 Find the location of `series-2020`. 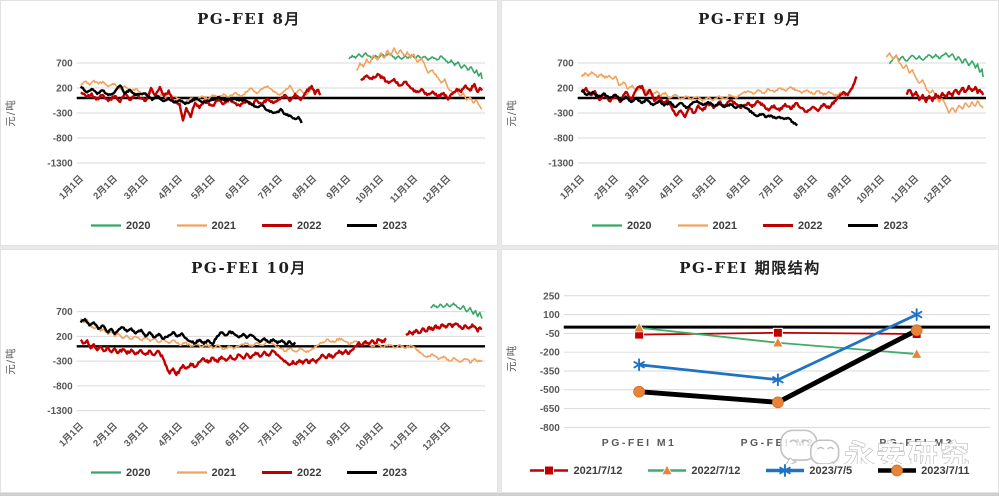

series-2020 is located at coordinates (936, 65).